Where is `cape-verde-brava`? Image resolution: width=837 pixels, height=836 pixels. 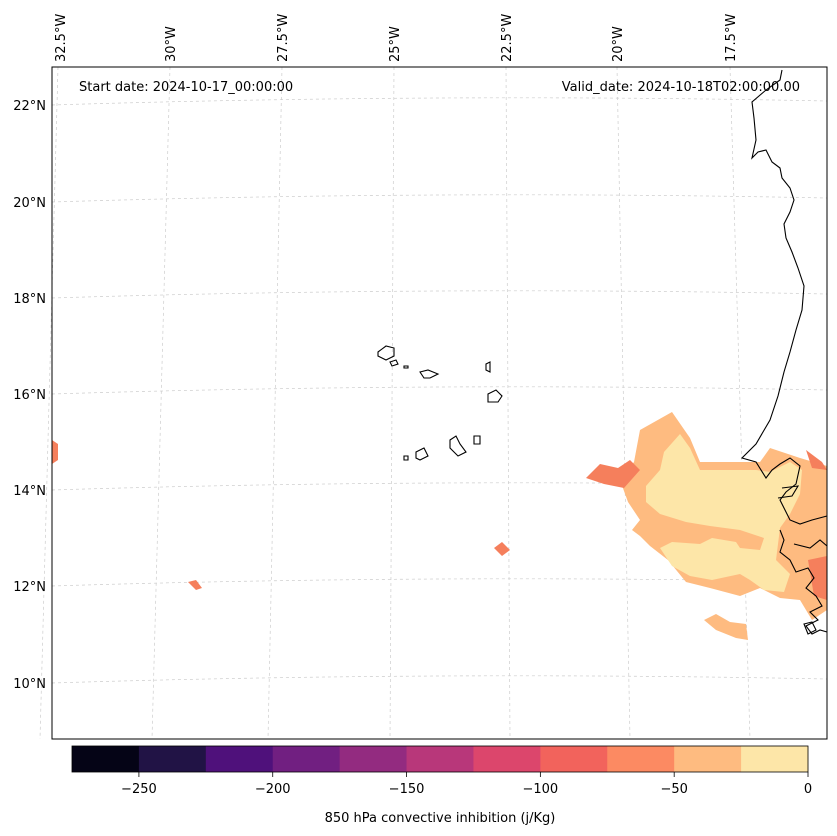 cape-verde-brava is located at coordinates (406, 458).